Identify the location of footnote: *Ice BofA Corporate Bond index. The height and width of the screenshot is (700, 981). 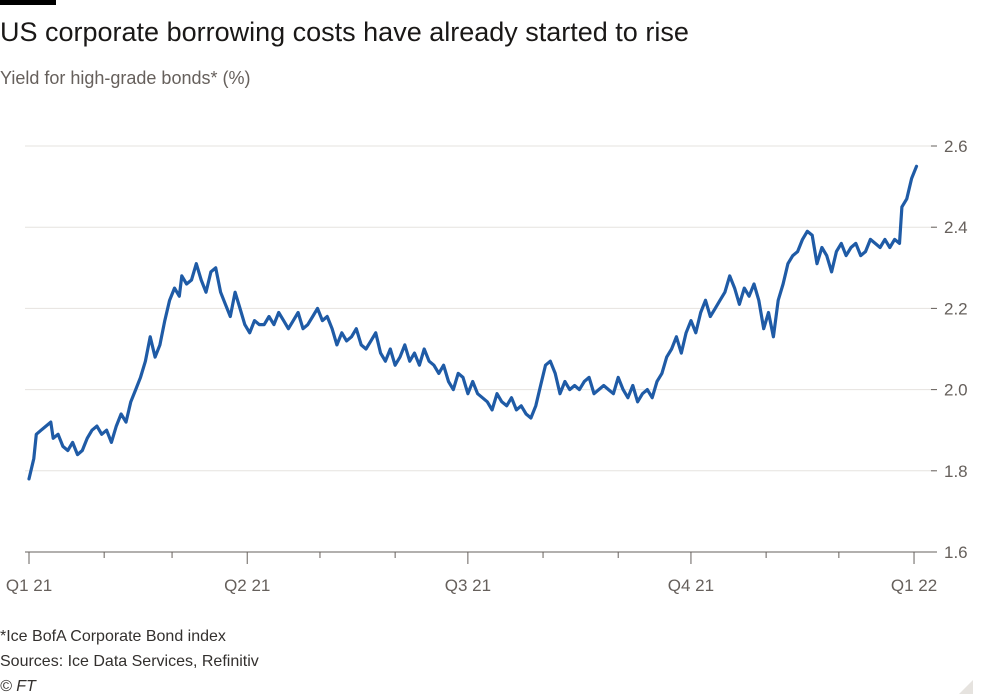
(113, 636).